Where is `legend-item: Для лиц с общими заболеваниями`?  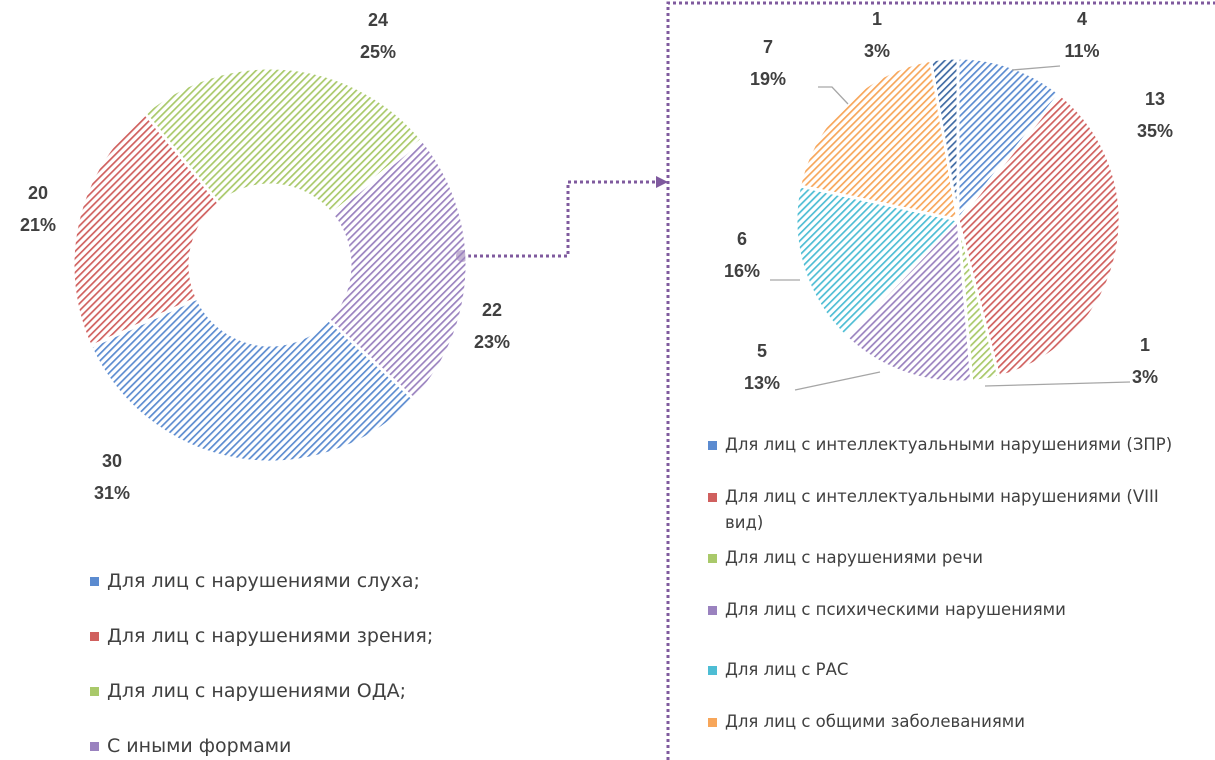 legend-item: Для лиц с общими заболеваниями is located at coordinates (943, 722).